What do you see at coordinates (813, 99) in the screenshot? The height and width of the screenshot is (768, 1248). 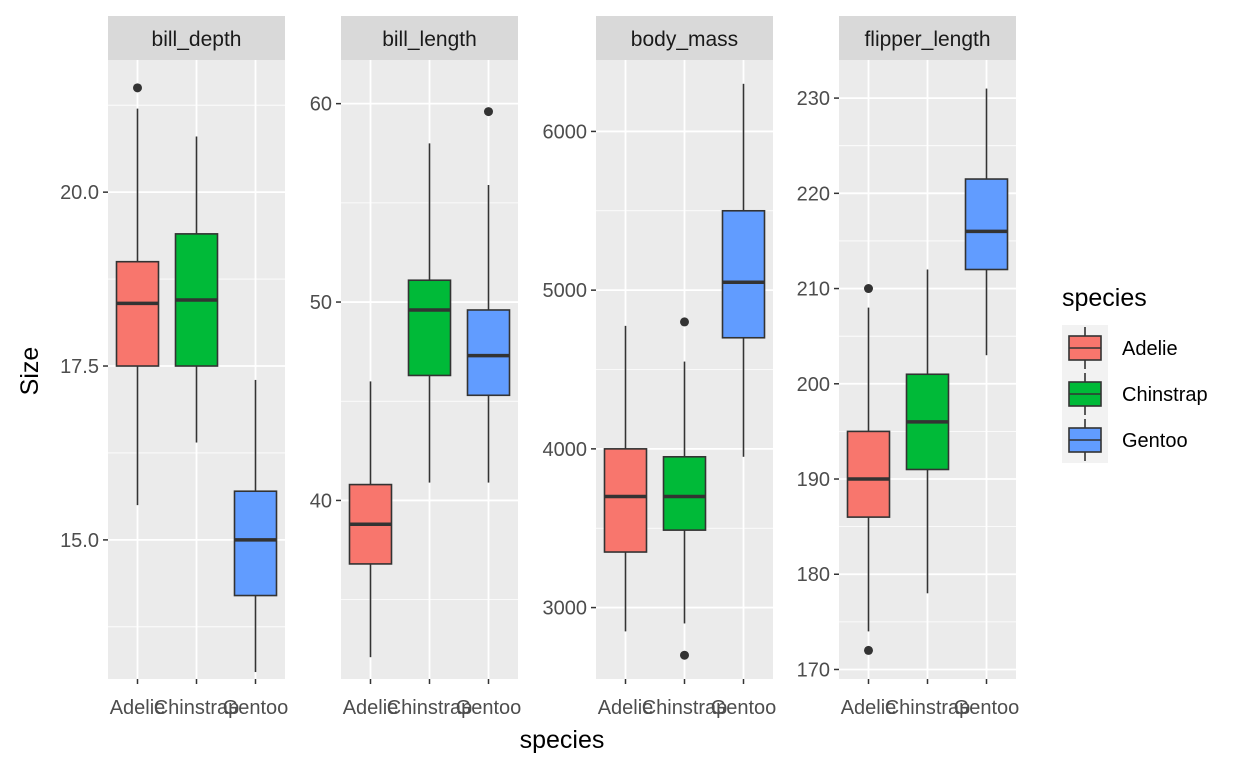 I see `y-tick-label: 230` at bounding box center [813, 99].